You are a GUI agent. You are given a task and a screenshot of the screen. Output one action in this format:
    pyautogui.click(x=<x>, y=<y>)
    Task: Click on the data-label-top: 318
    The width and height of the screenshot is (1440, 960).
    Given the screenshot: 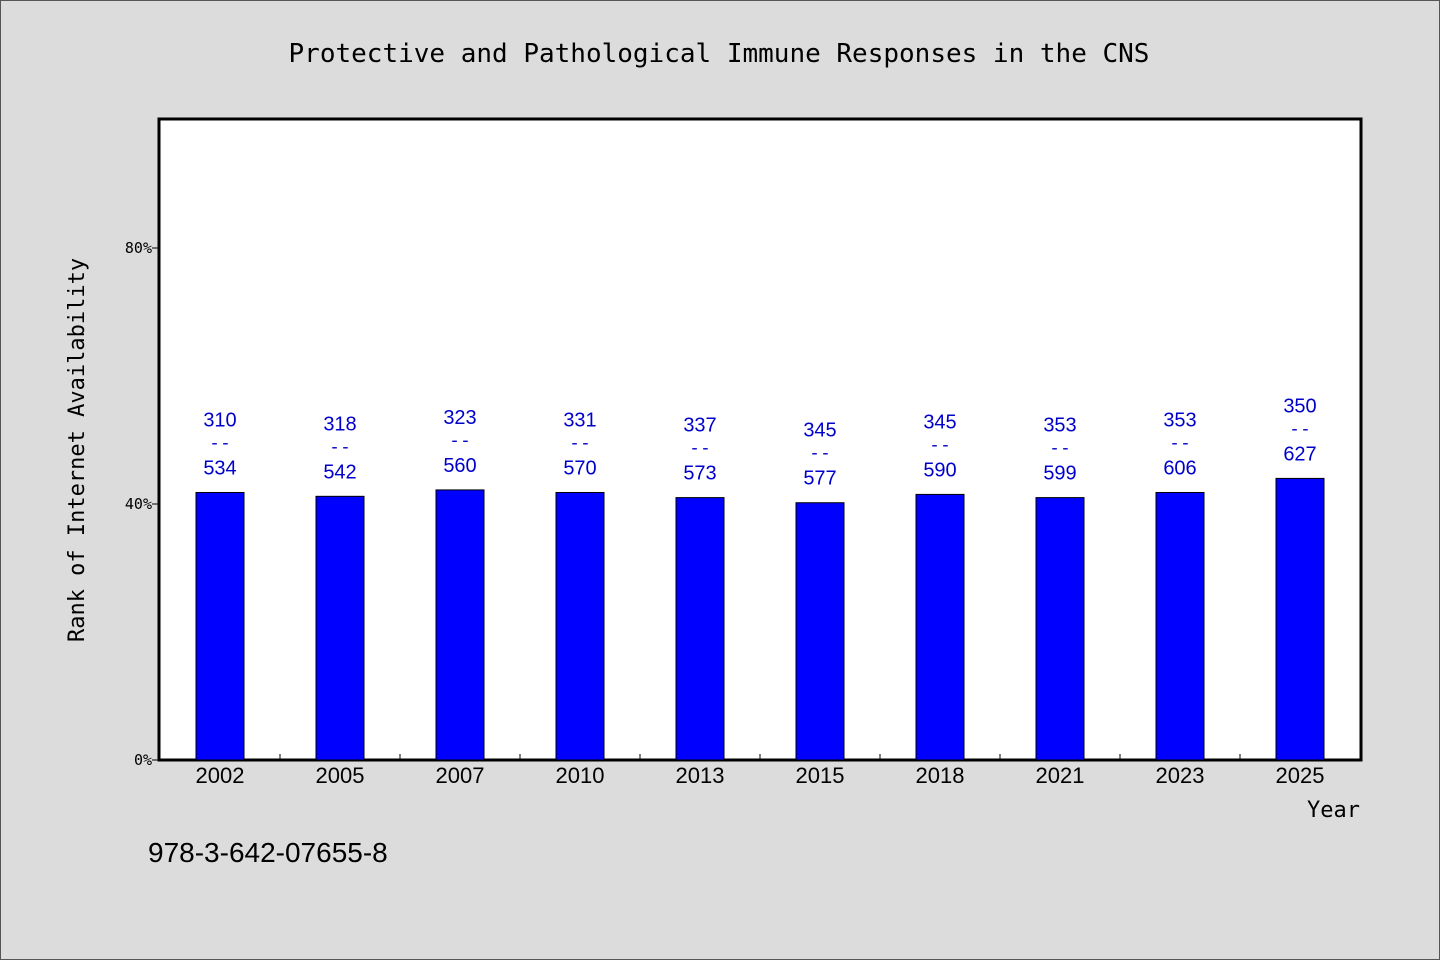 What is the action you would take?
    pyautogui.click(x=339, y=424)
    